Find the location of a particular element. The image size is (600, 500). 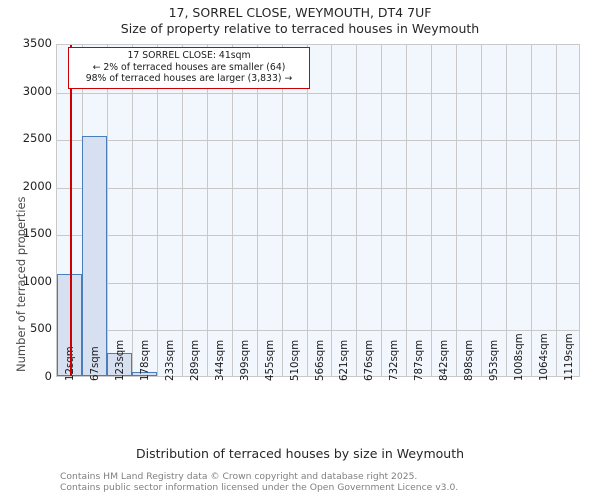

x-axis-tick-label: 1119sqm is located at coordinates (570, 357).